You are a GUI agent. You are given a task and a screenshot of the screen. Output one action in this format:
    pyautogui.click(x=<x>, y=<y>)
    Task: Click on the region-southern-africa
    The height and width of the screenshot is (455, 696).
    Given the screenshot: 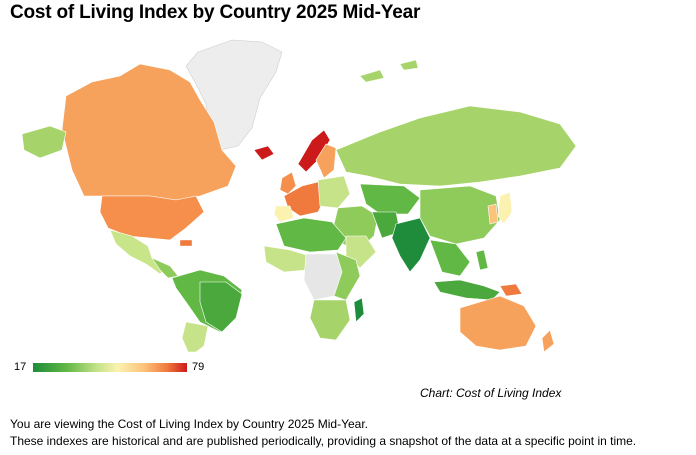 What is the action you would take?
    pyautogui.click(x=330, y=320)
    